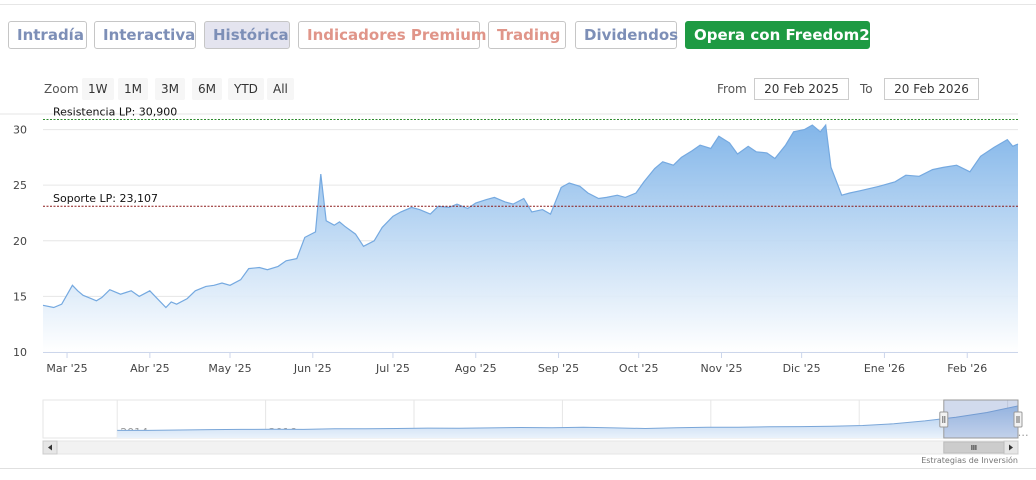 The height and width of the screenshot is (480, 1036). I want to click on navigator-right-handle, so click(1018, 419).